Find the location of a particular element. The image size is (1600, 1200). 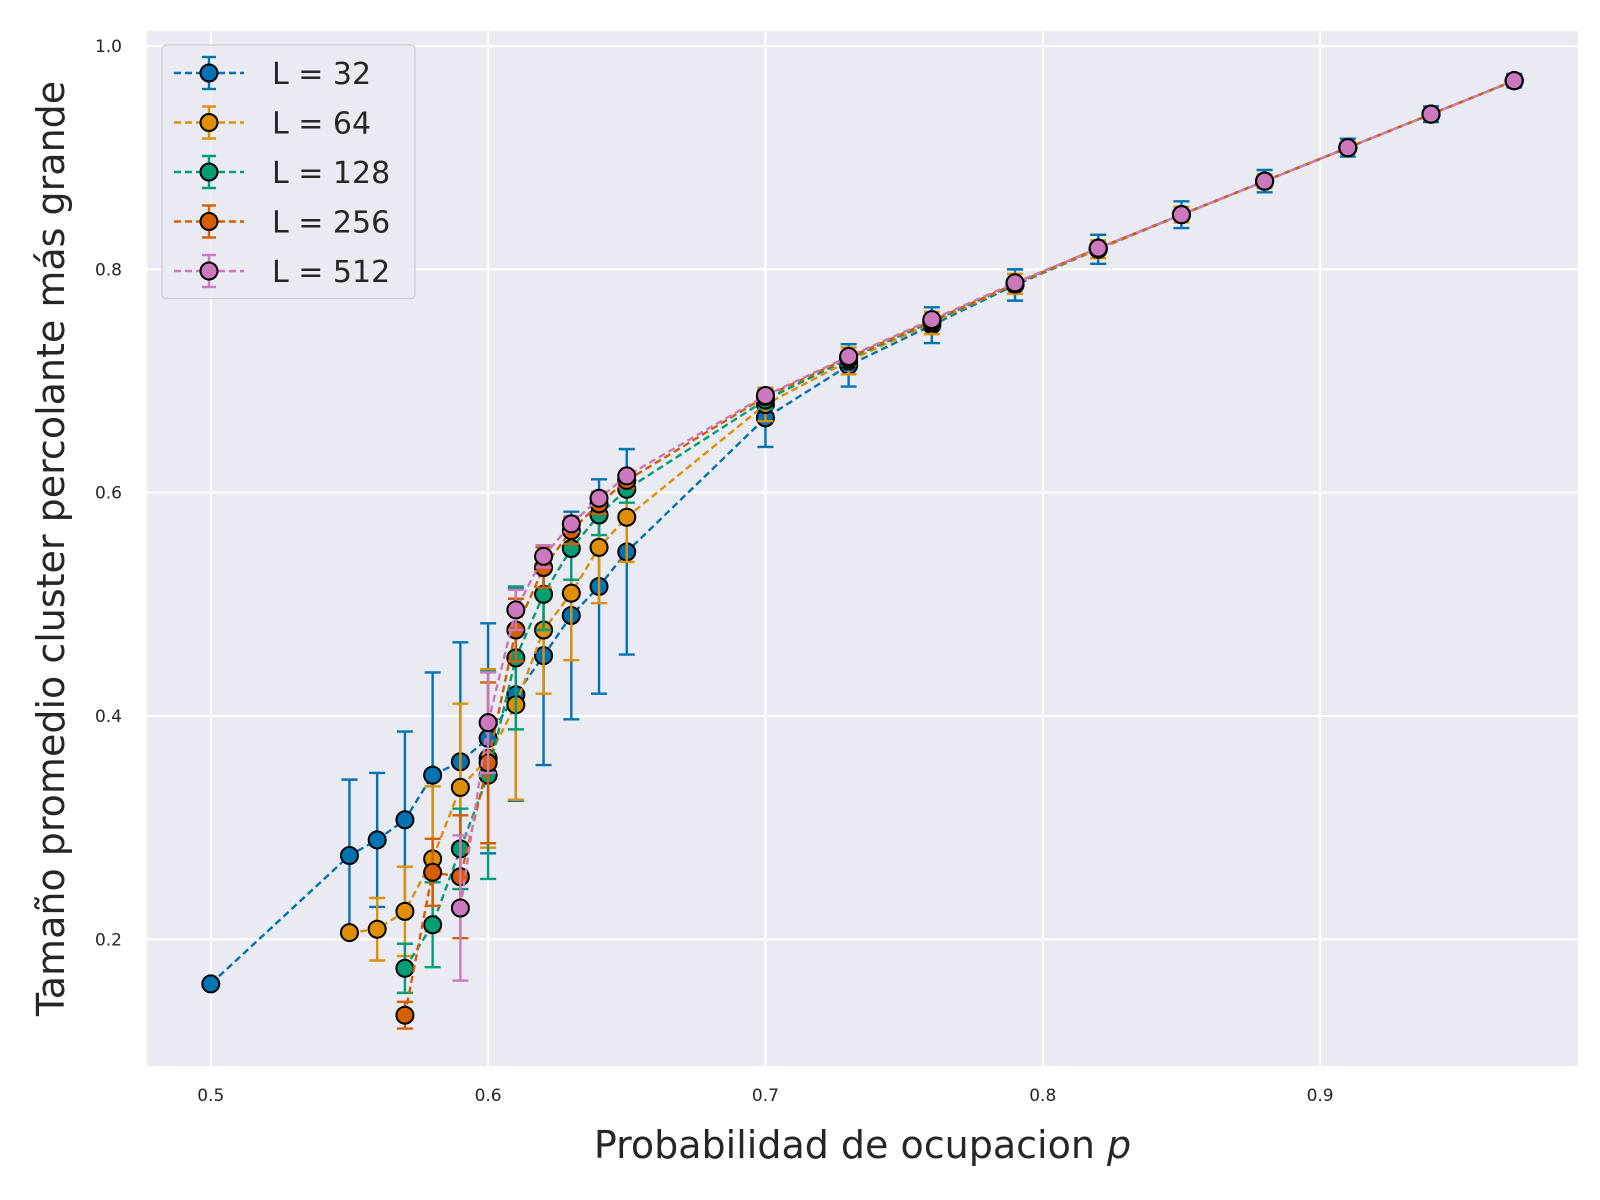

x-axis-ticks: 0.5 0.6 0.7 0.8 0.9 is located at coordinates (765, 1096).